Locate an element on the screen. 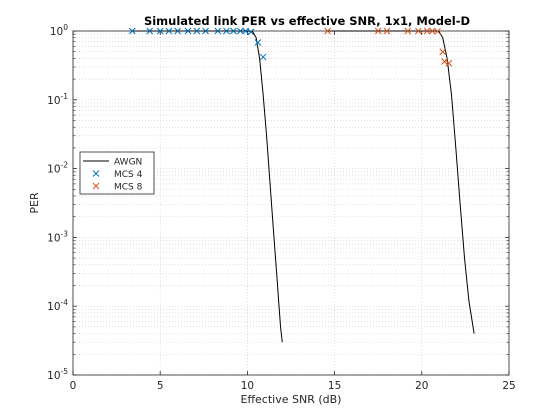  x-tick-label: 25 is located at coordinates (508, 386).